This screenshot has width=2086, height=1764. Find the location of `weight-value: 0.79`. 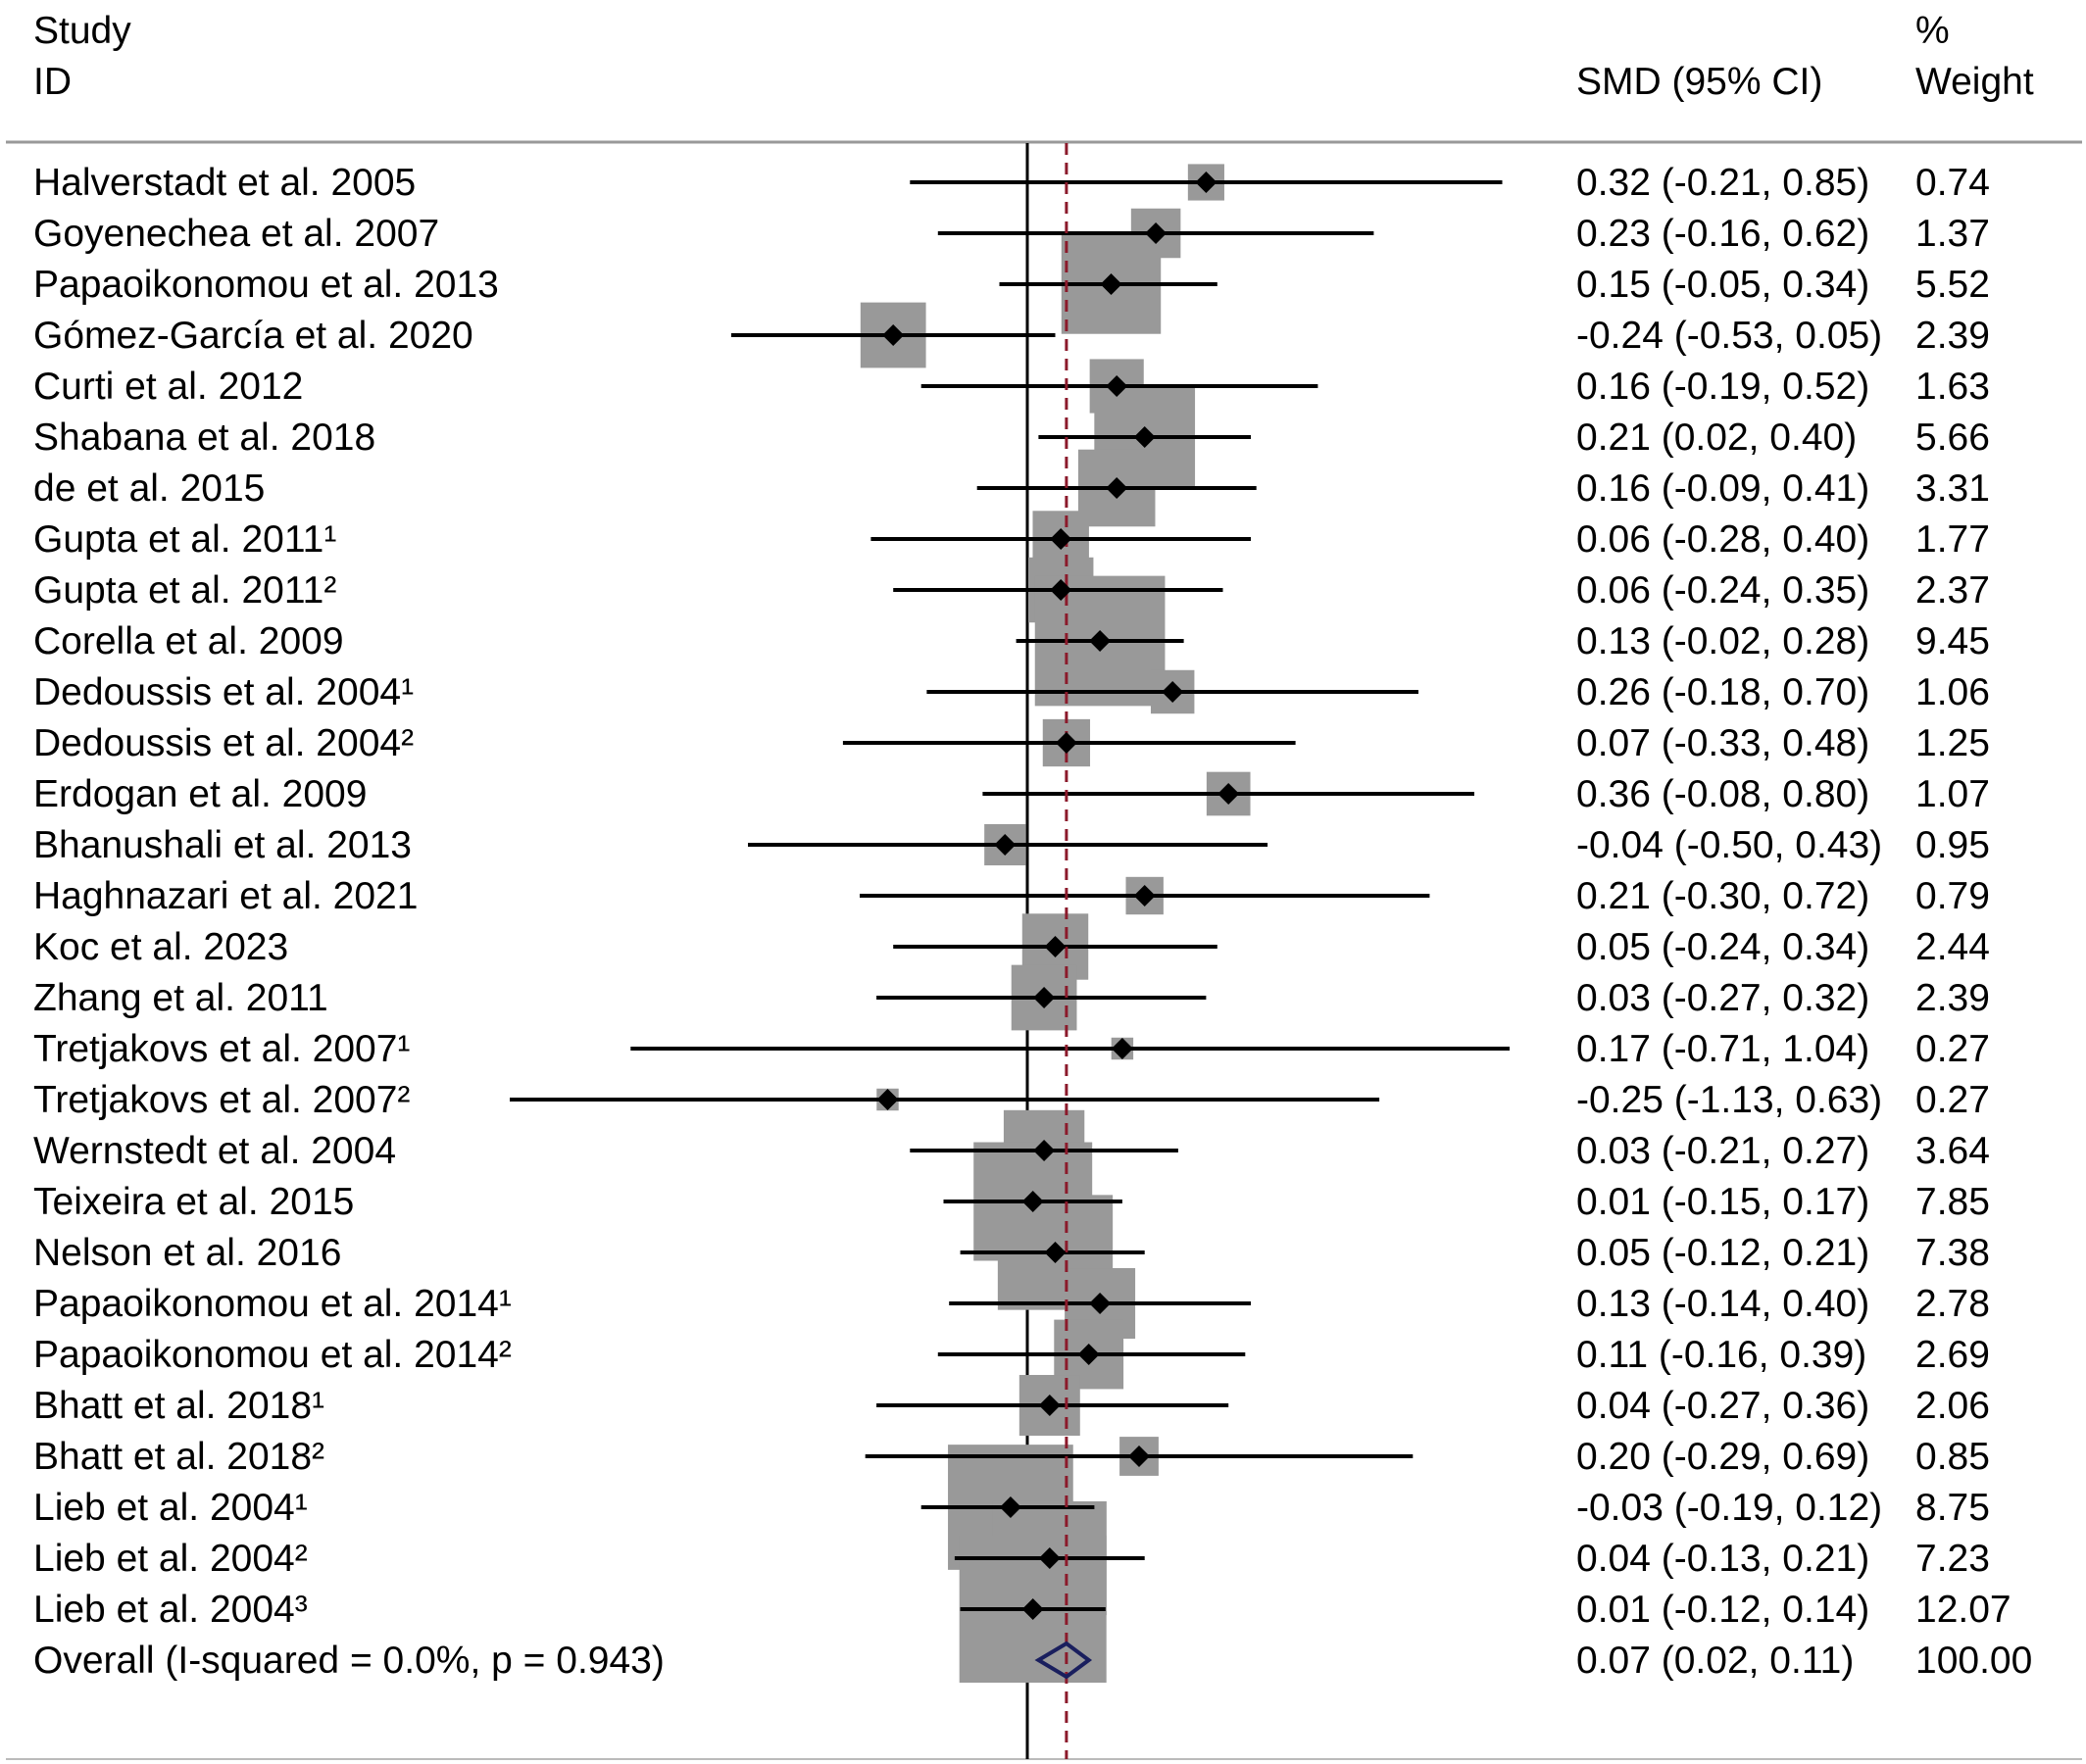

weight-value: 0.79 is located at coordinates (1952, 896).